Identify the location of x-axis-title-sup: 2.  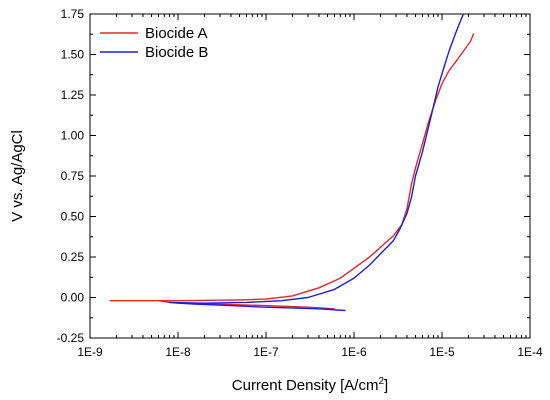
(381, 381).